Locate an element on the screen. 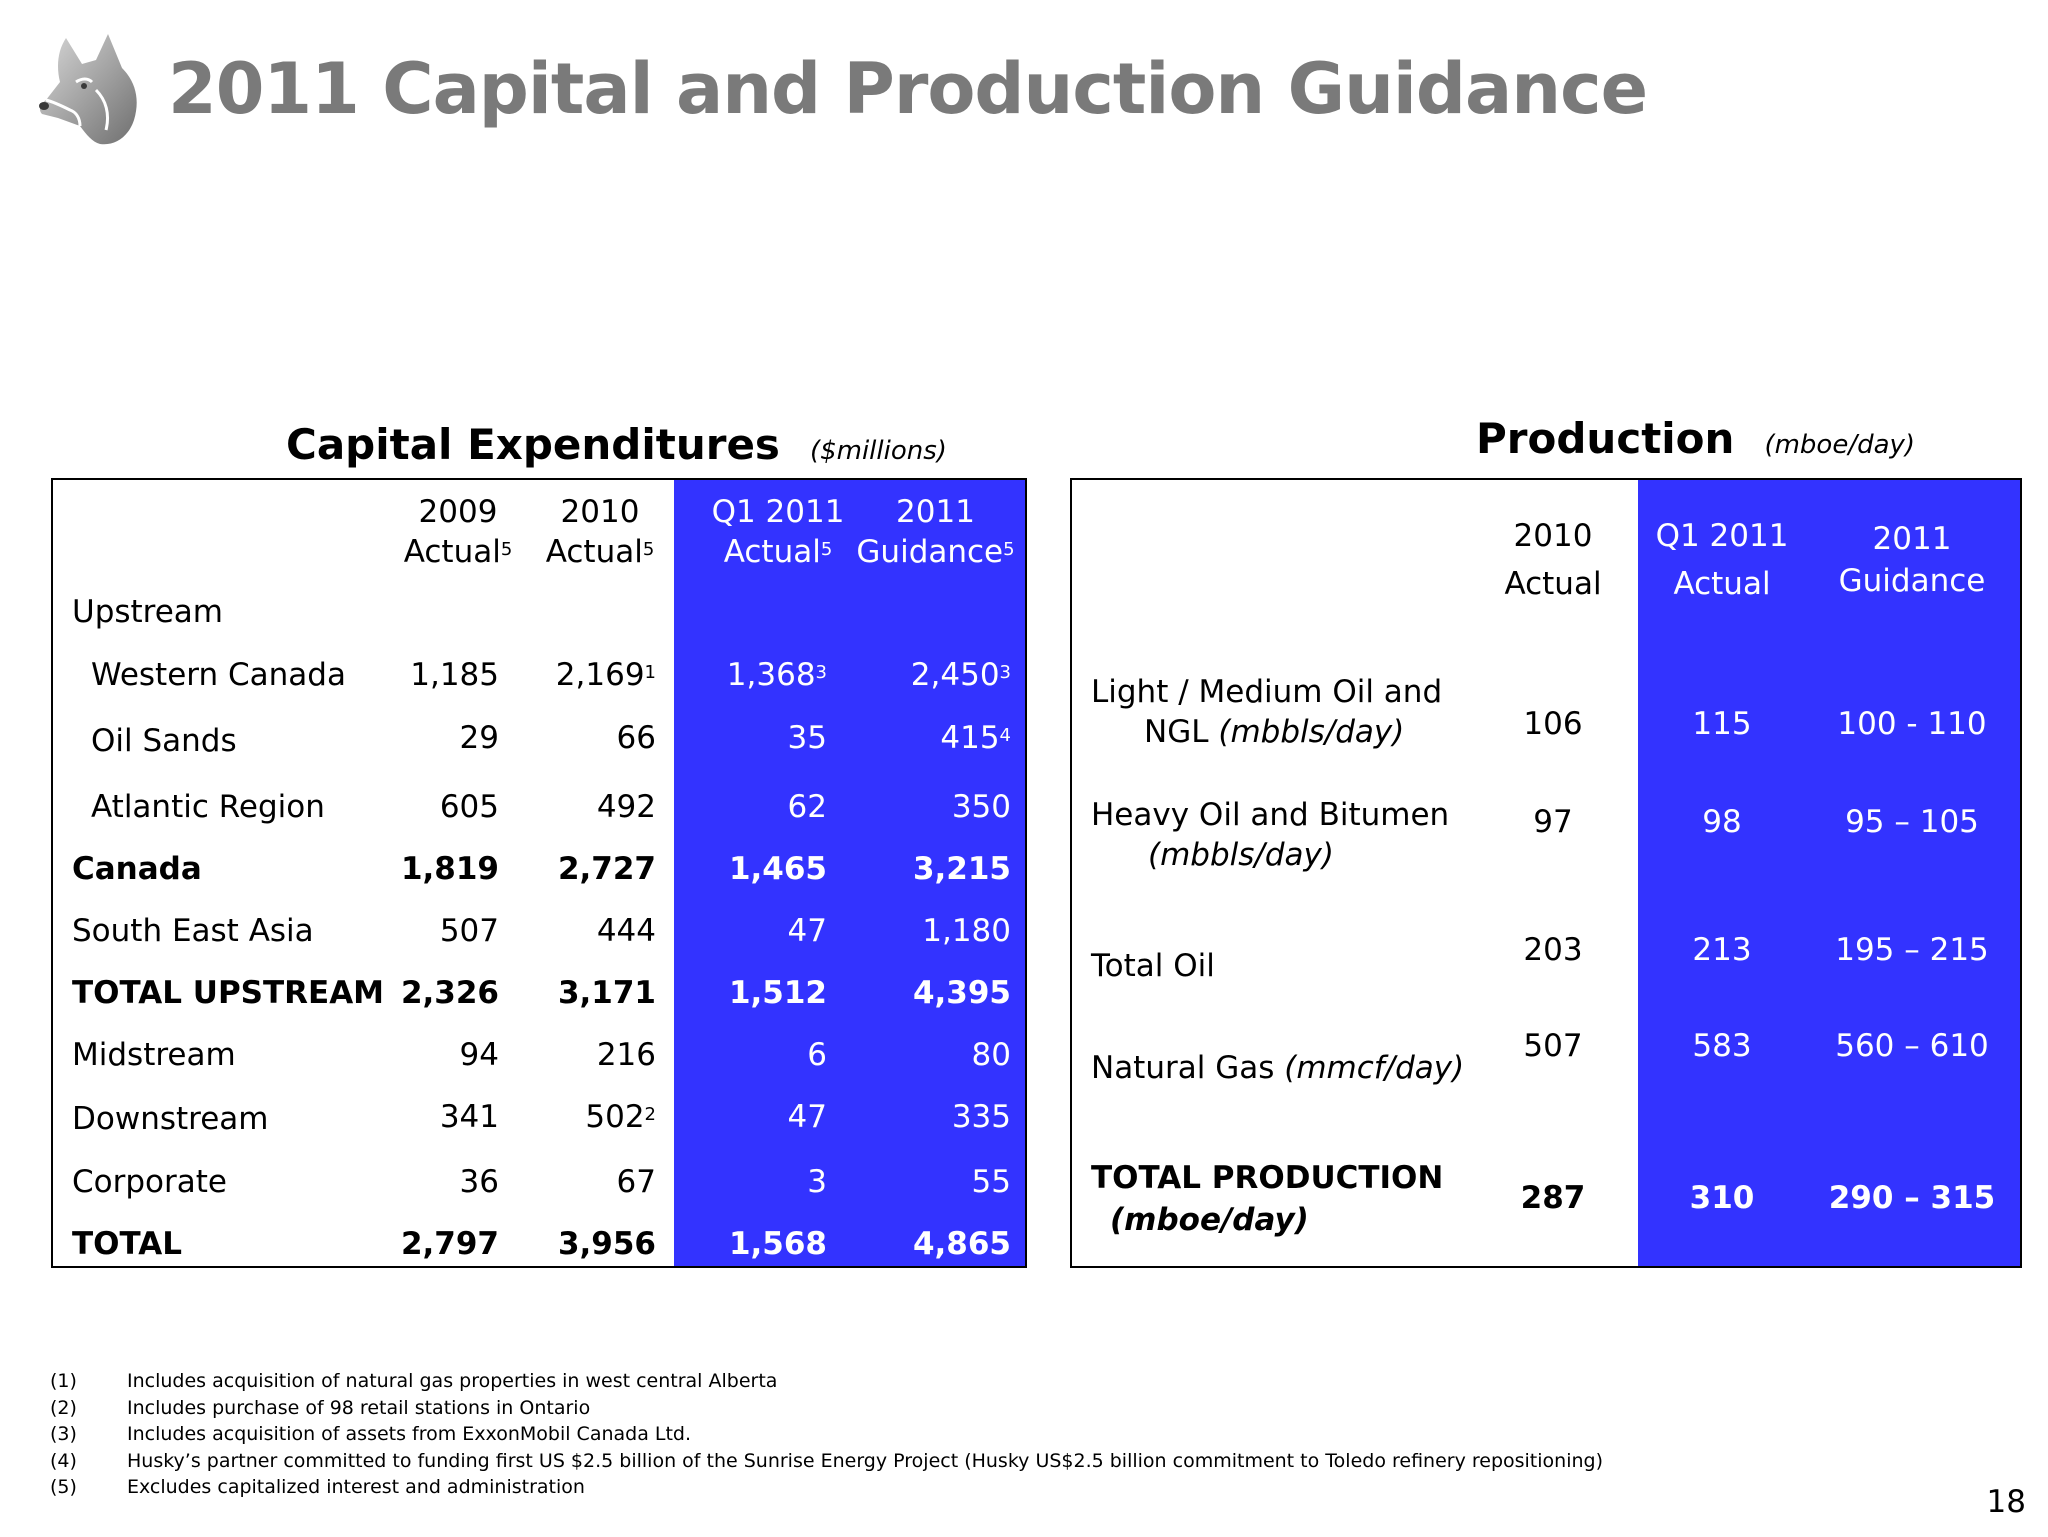  row-label: TOTAL UPSTREAM is located at coordinates (228, 993).